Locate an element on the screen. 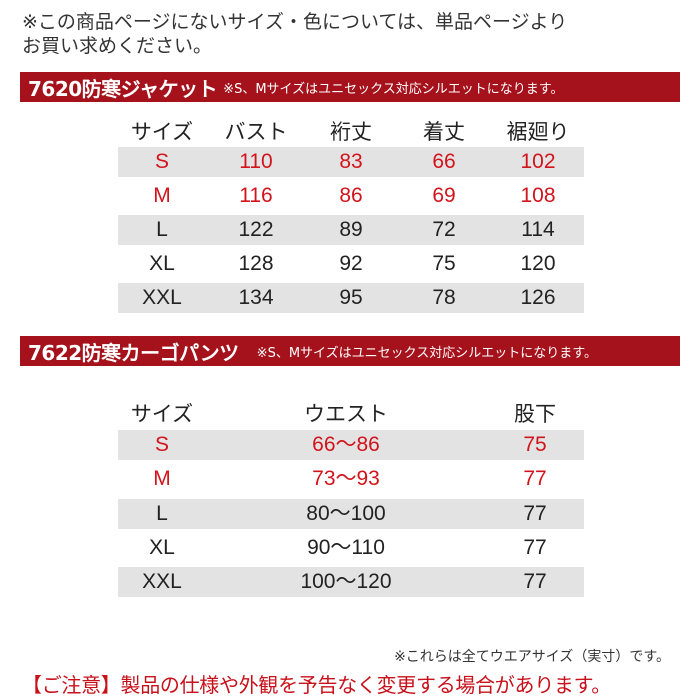 The width and height of the screenshot is (700, 700). pants-note: ※S、Mサイズはユニセックス対応シルエットになります。 is located at coordinates (426, 353).